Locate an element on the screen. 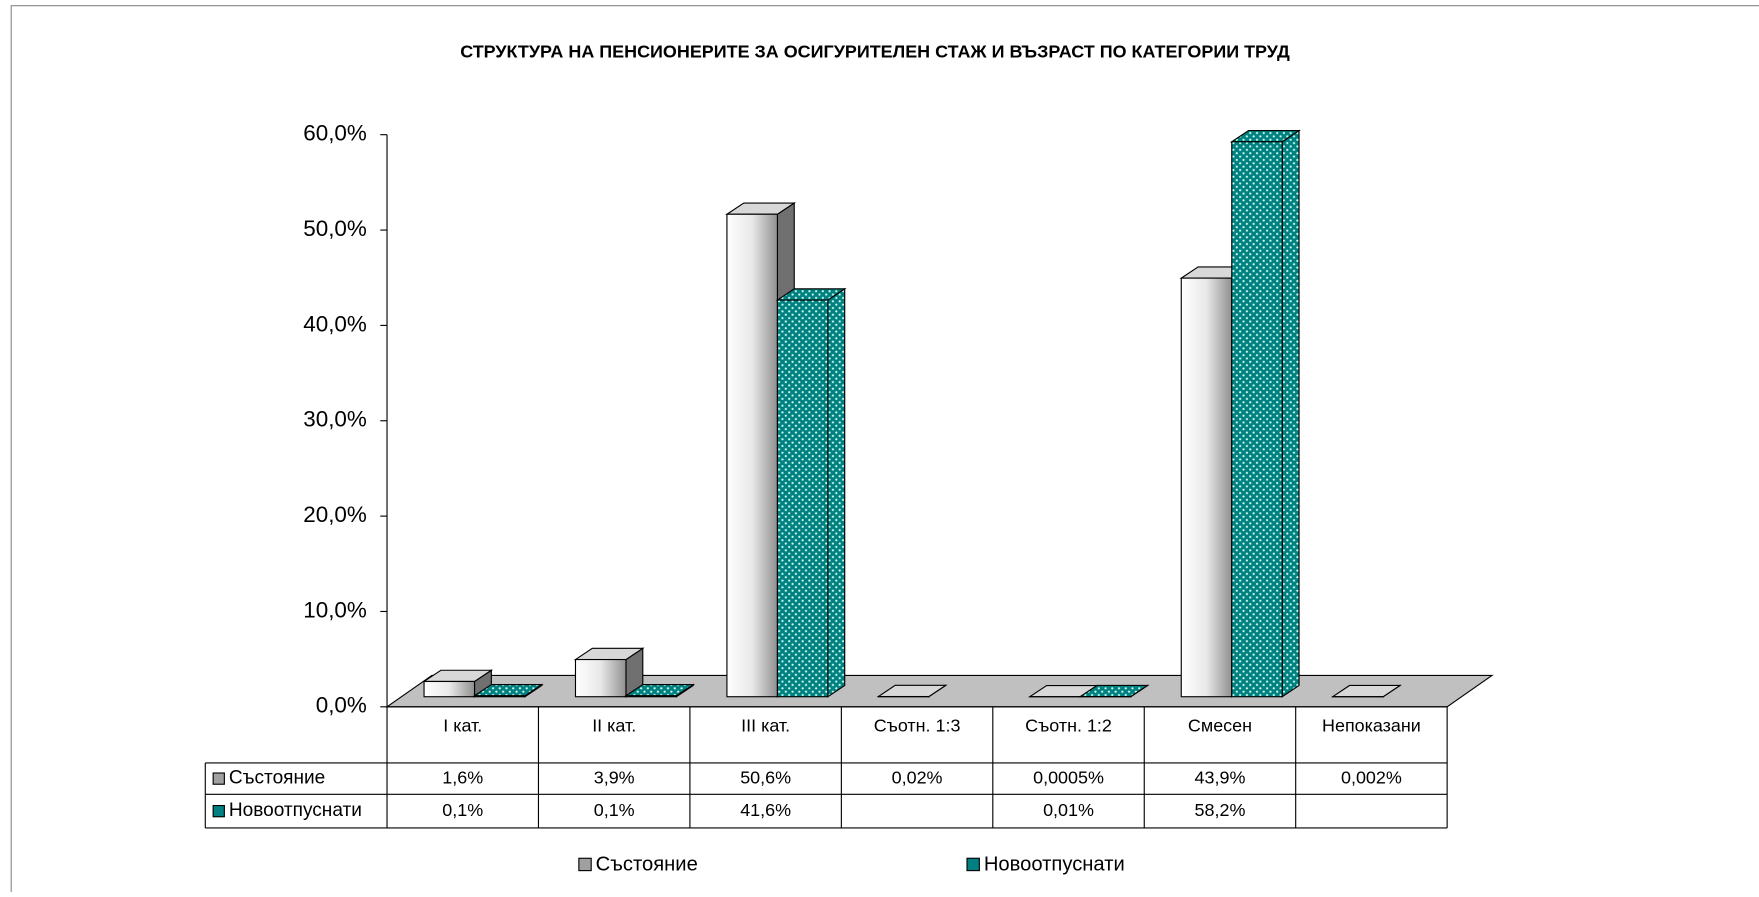 This screenshot has width=1759, height=897. y-tick-label: 50,0% is located at coordinates (335, 228).